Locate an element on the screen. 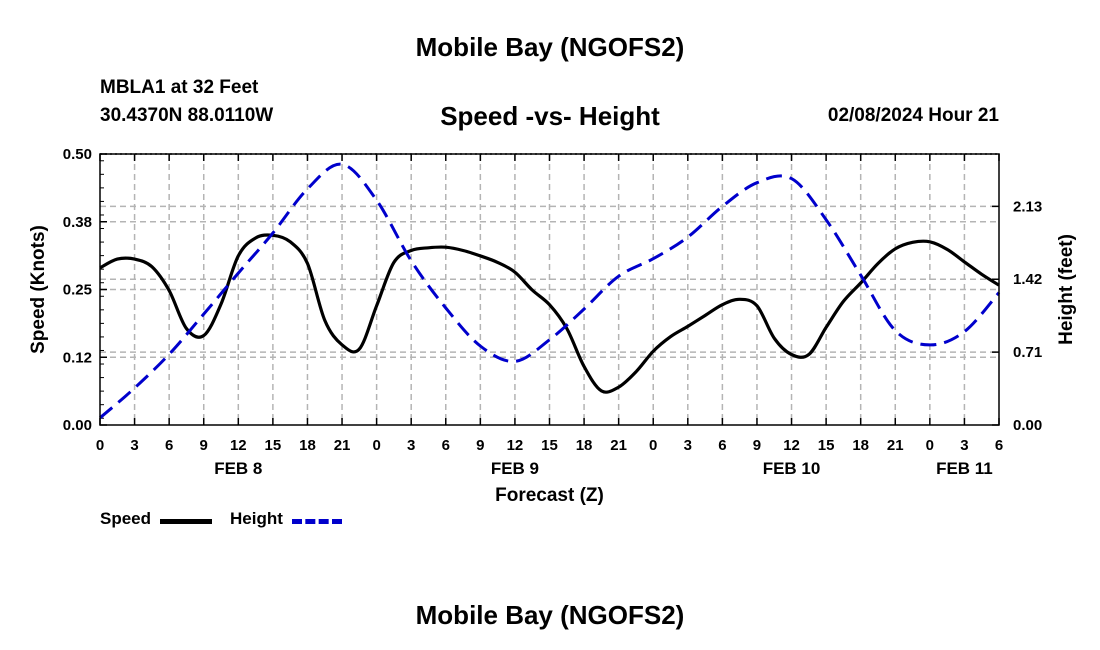  legend-item-speed: Speed is located at coordinates (160, 519).